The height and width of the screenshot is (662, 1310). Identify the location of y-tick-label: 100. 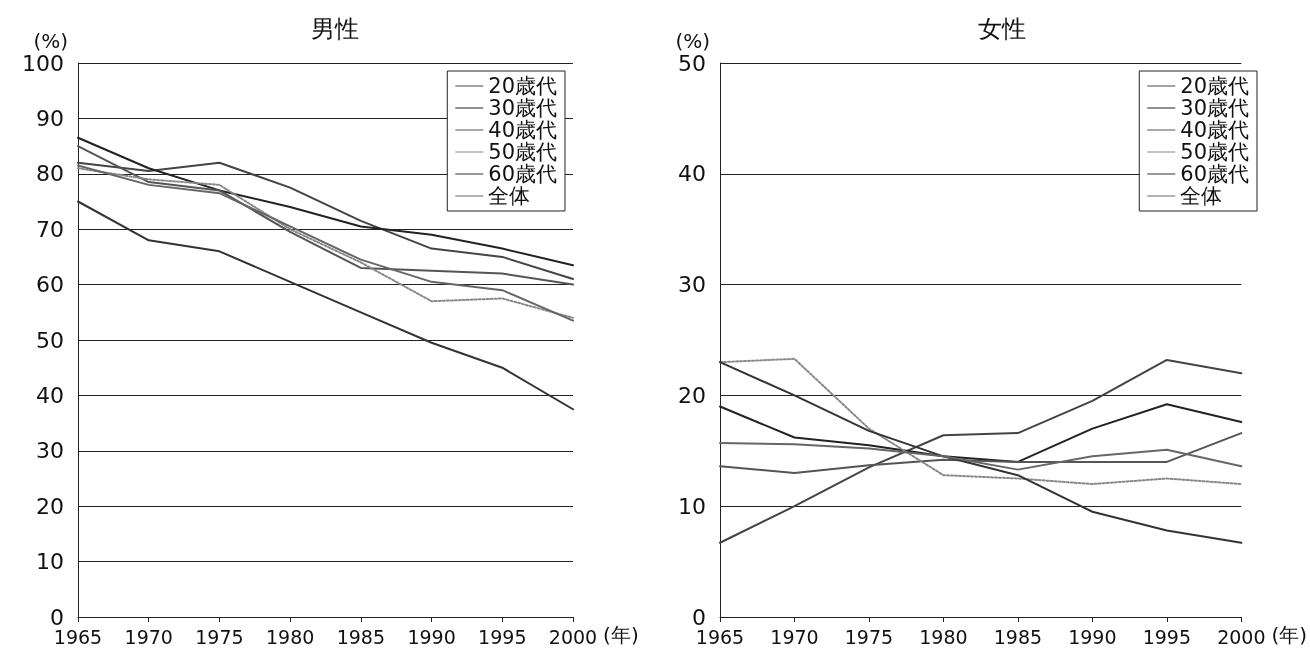
(43, 63).